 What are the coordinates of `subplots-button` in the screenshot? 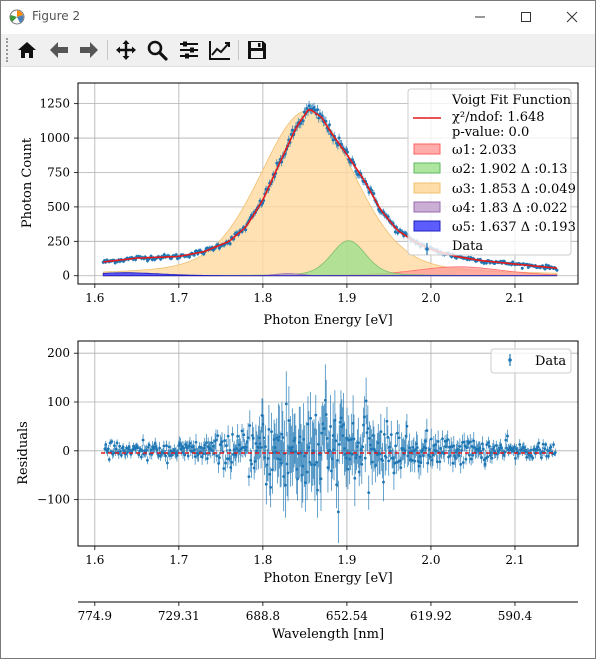 It's located at (189, 50).